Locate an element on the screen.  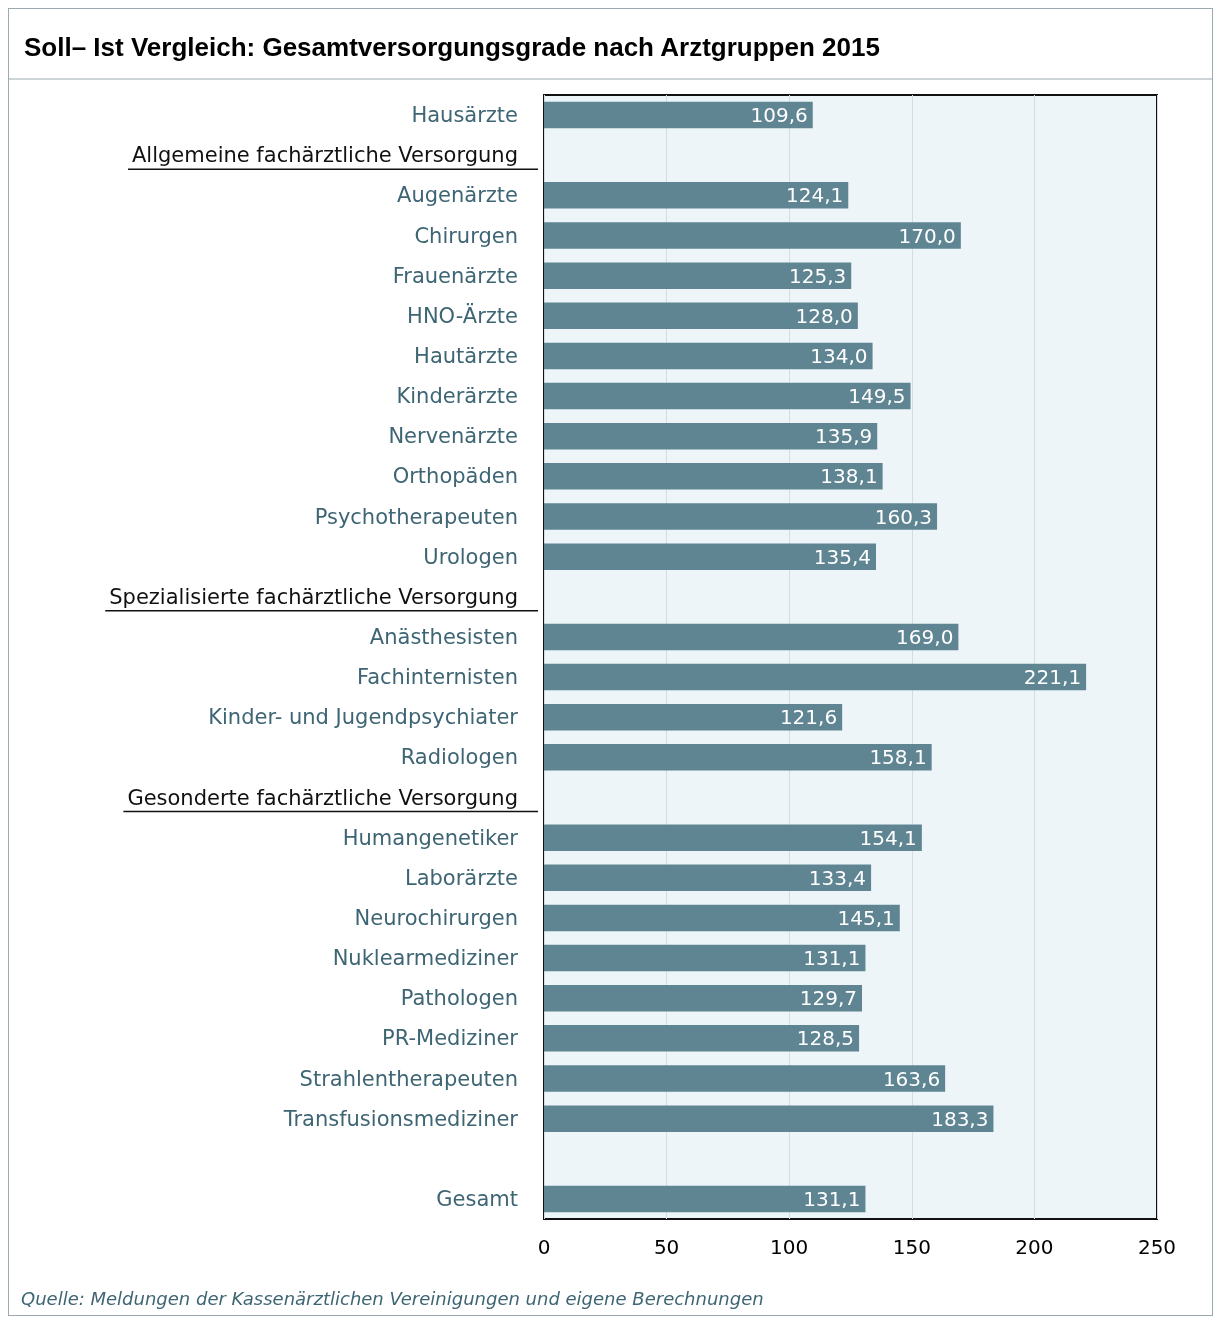
y-tick-label: Allgemeine fachärztliche Versorgung is located at coordinates (324, 155).